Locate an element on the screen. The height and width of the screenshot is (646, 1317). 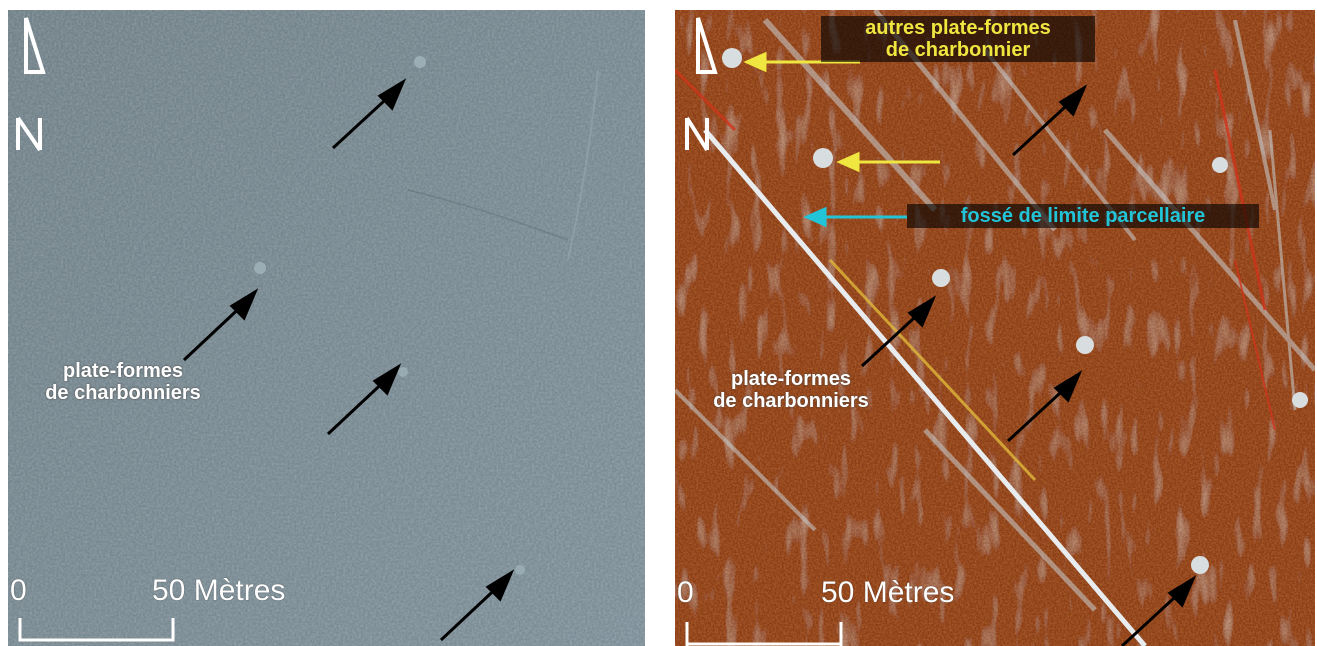
label-fosse-limite: fossé de limite parcellaire is located at coordinates (1083, 216).